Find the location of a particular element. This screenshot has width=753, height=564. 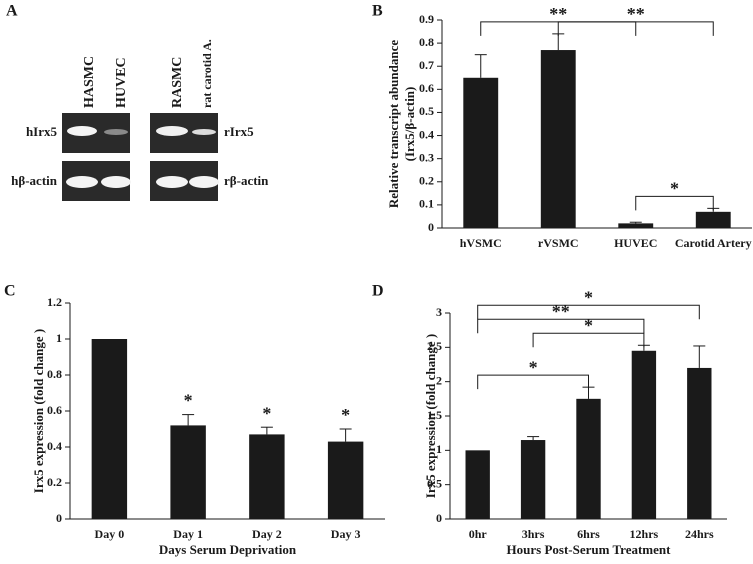

y-tick-label: 2 is located at coordinates (439, 380).